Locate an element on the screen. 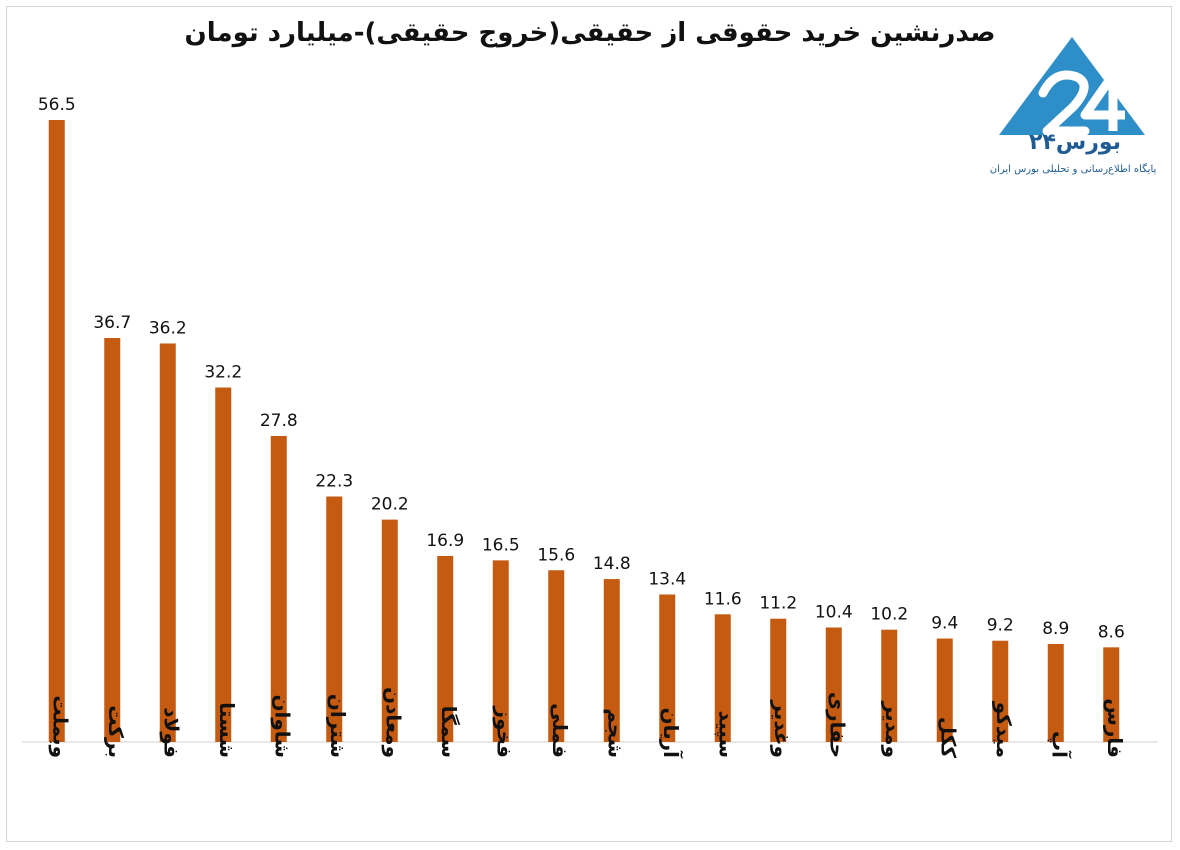 Image resolution: width=1180 pixels, height=850 pixels. x-tick-label-7: ومعادن is located at coordinates (393, 722).